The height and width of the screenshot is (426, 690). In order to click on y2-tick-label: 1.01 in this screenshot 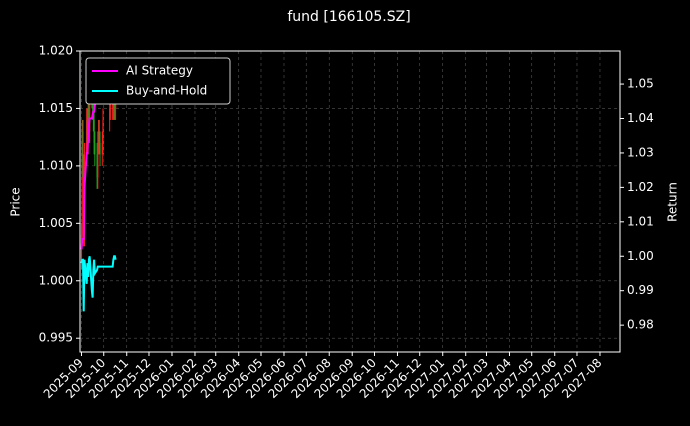, I will do `click(640, 221)`.